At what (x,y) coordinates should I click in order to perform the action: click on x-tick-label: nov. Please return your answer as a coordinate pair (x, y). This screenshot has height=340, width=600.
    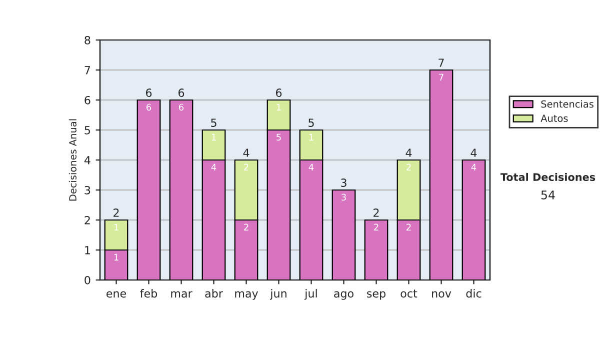
    Looking at the image, I should click on (442, 294).